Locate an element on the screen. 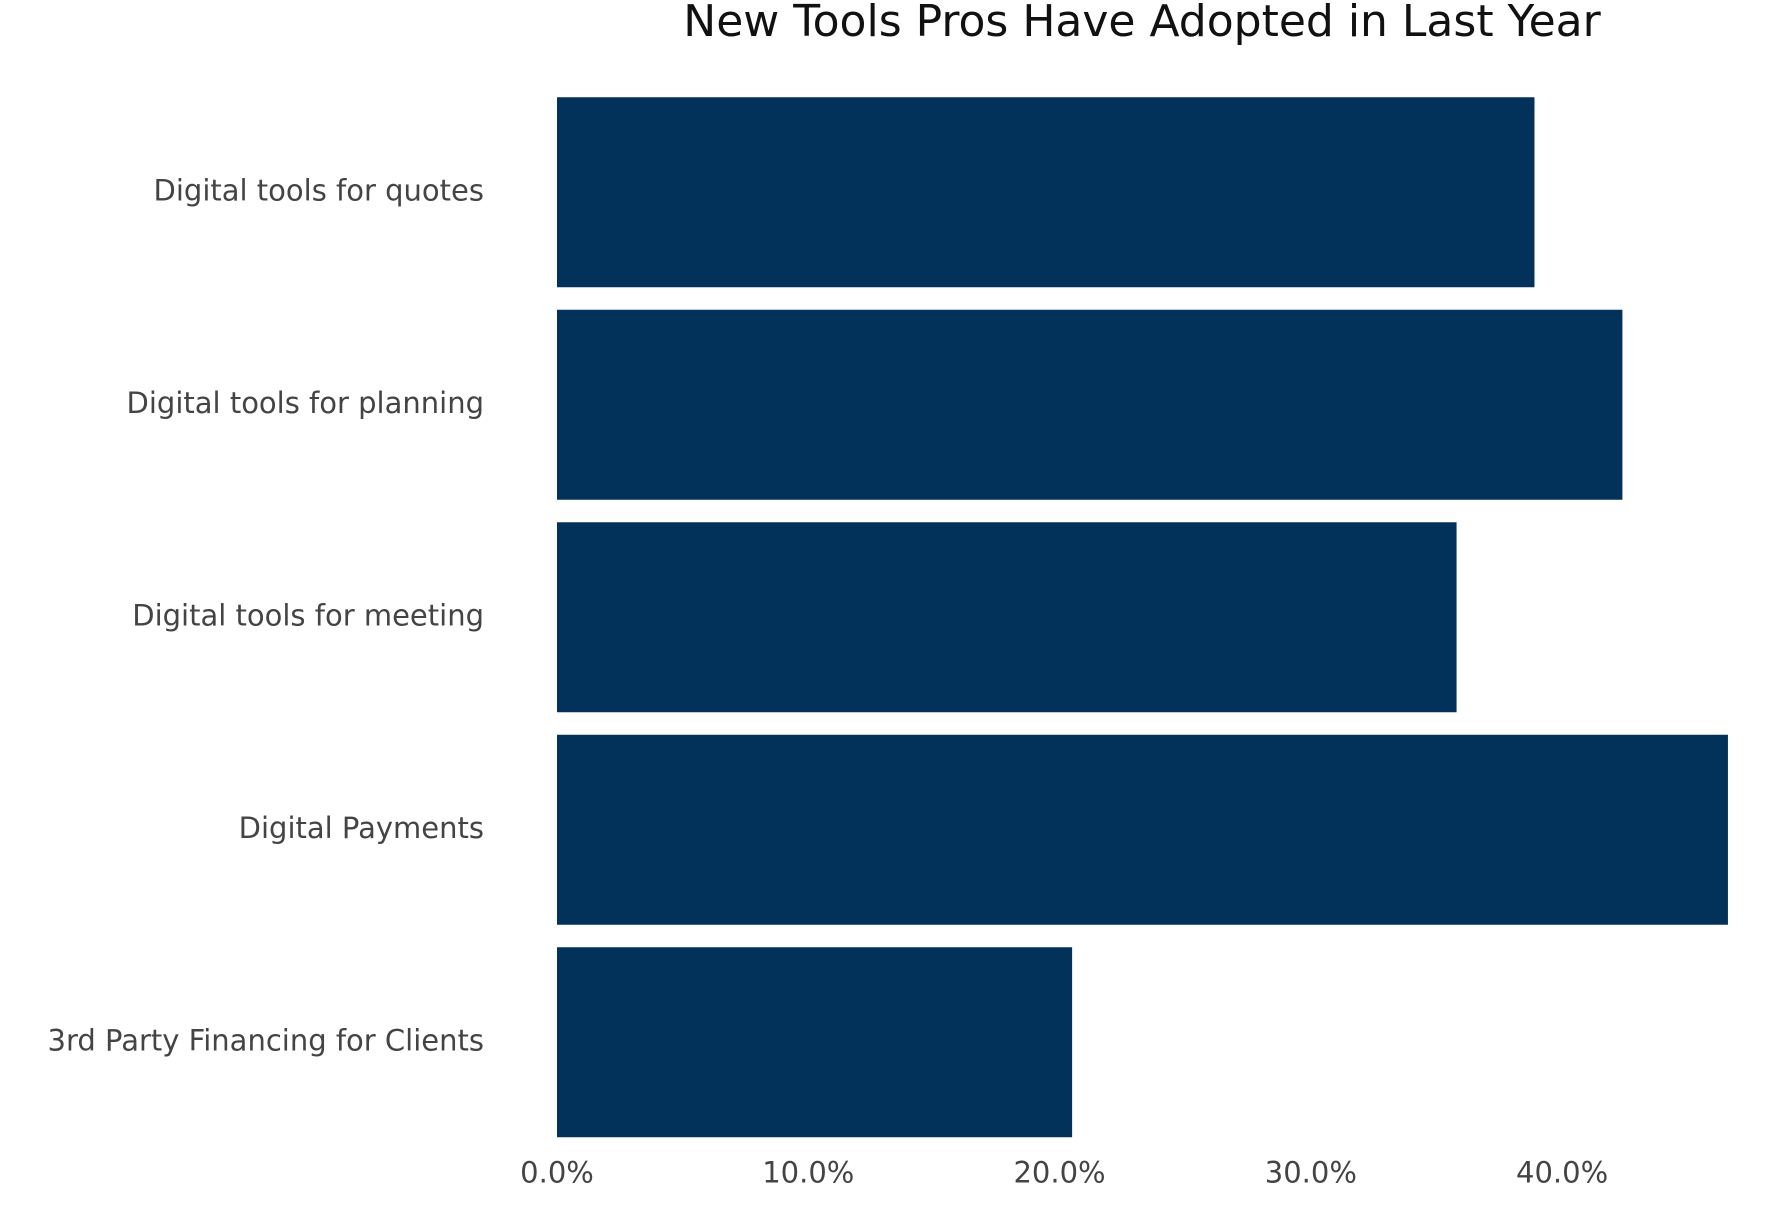 This screenshot has width=1780, height=1216. x-tick-label: 30.0% is located at coordinates (1311, 1173).